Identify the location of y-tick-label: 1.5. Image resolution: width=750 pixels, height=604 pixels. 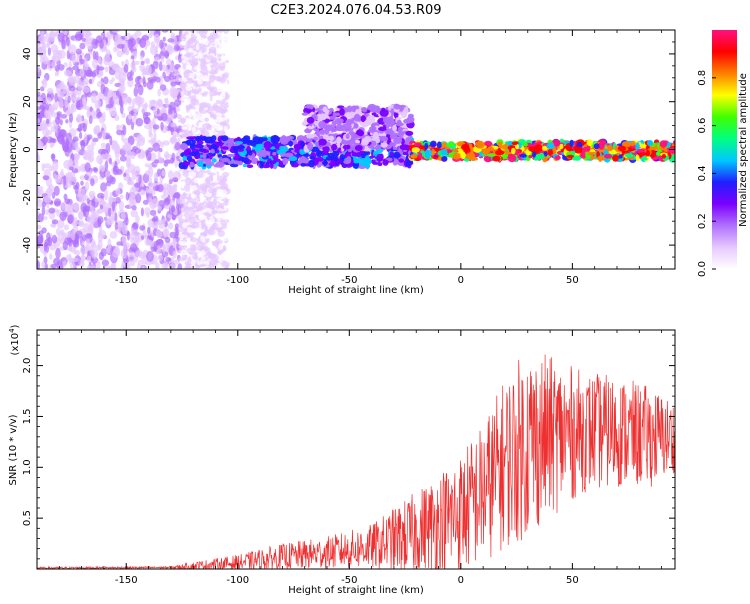
(27, 416).